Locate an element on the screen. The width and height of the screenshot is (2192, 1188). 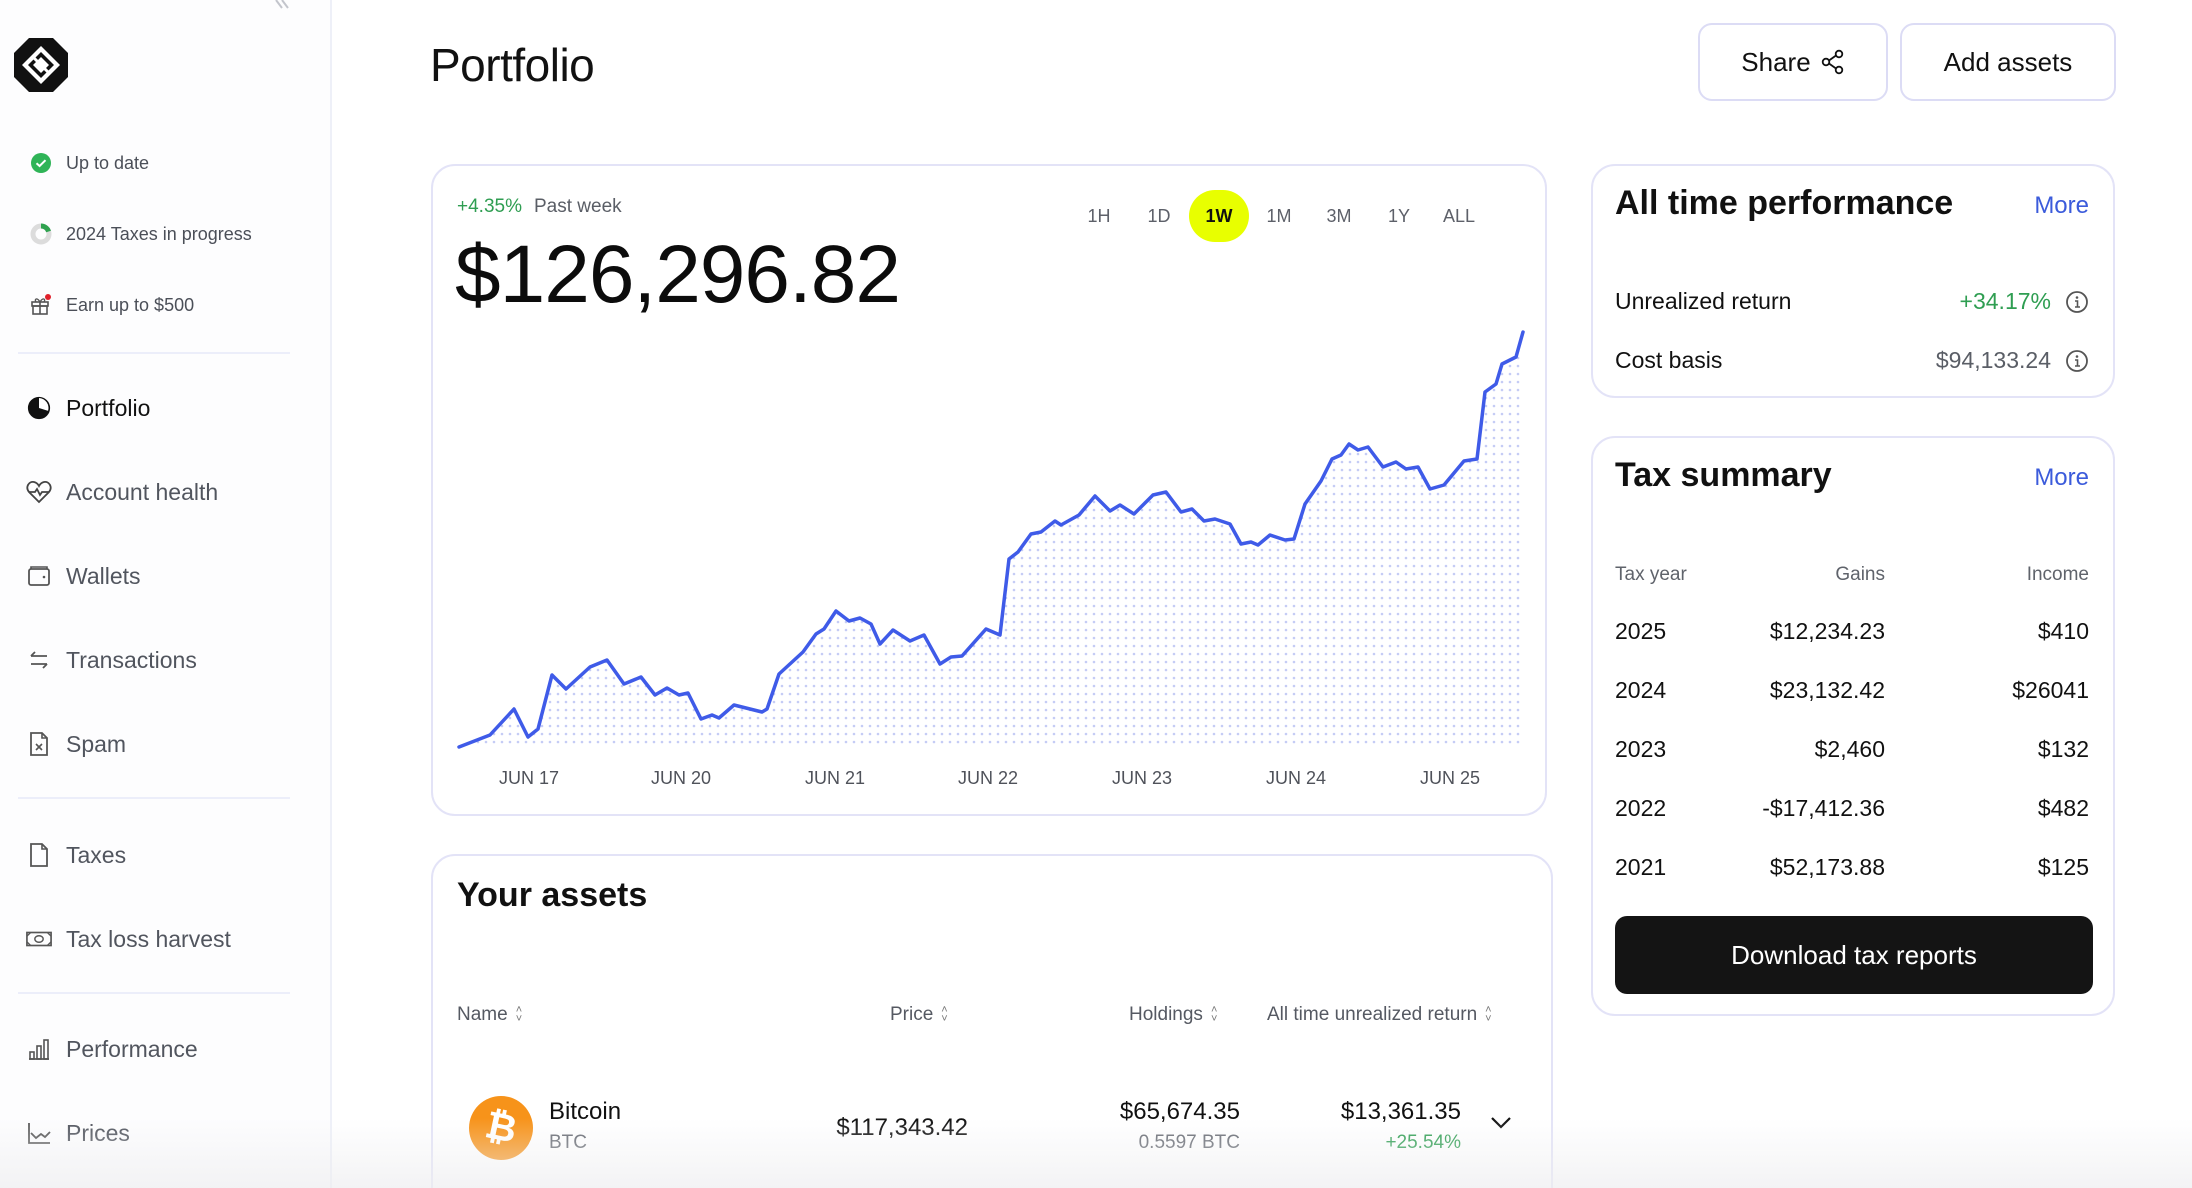
sidebar-item-account-health: Account health is located at coordinates (122, 492).